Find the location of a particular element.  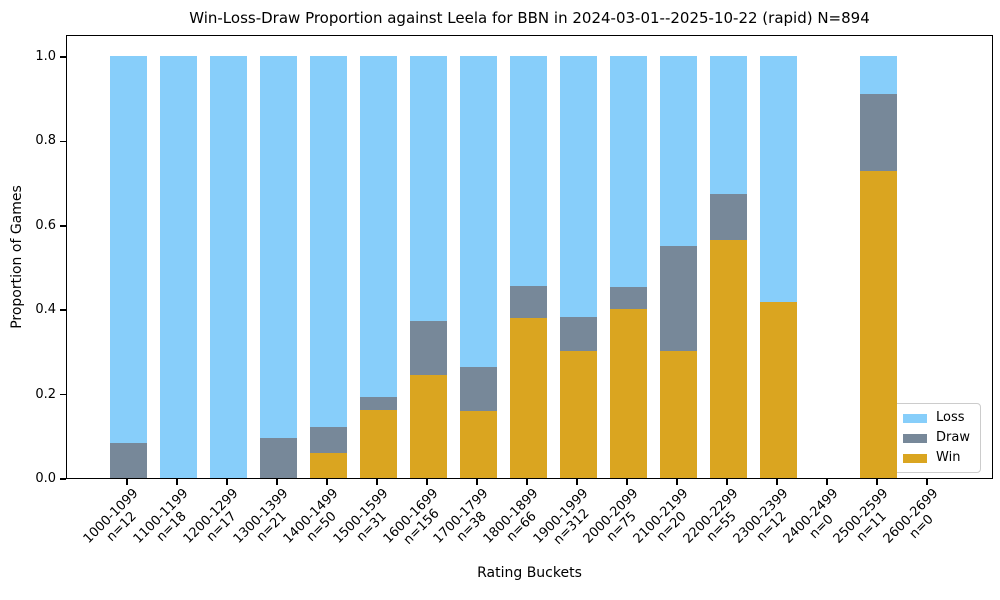

legend-row-draw: Draw is located at coordinates (936, 438).